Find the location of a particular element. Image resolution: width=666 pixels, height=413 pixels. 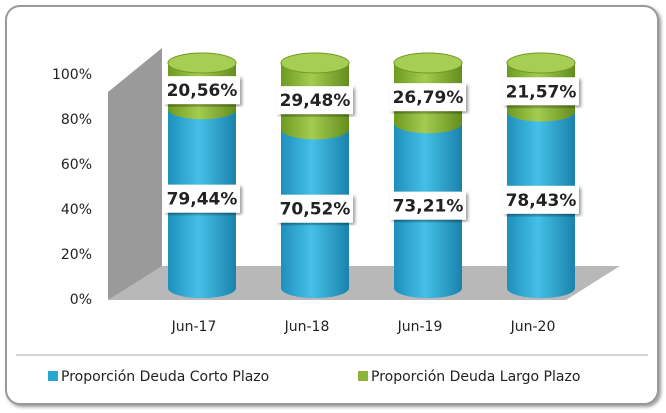

value-label: 79,44% is located at coordinates (202, 200).